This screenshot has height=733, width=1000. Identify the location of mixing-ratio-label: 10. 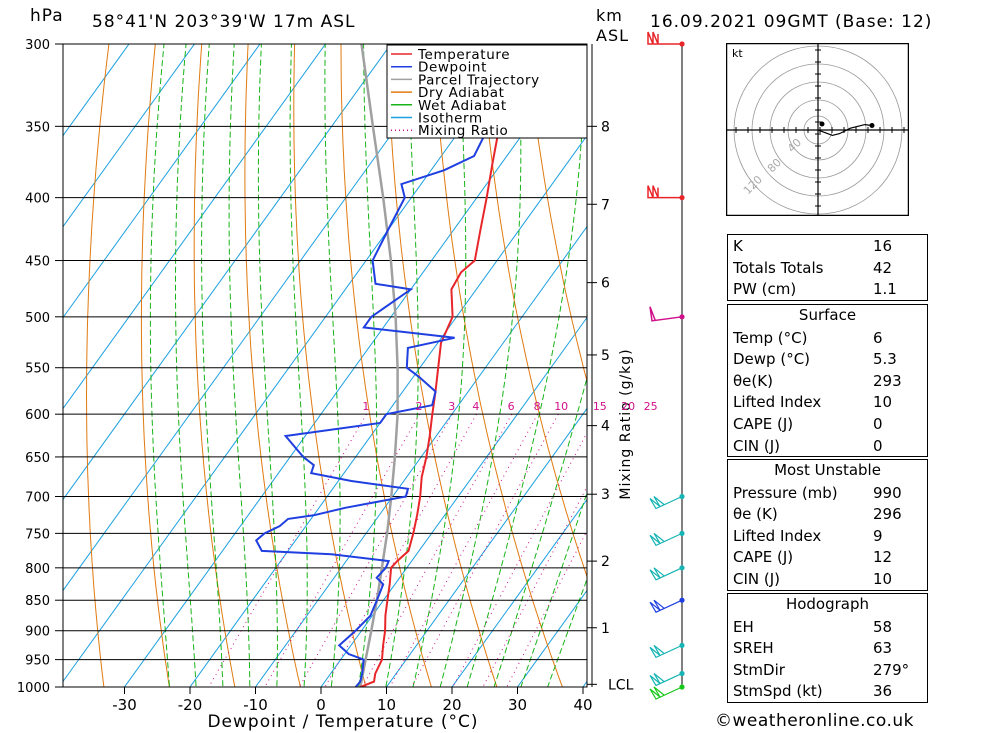
(561, 406).